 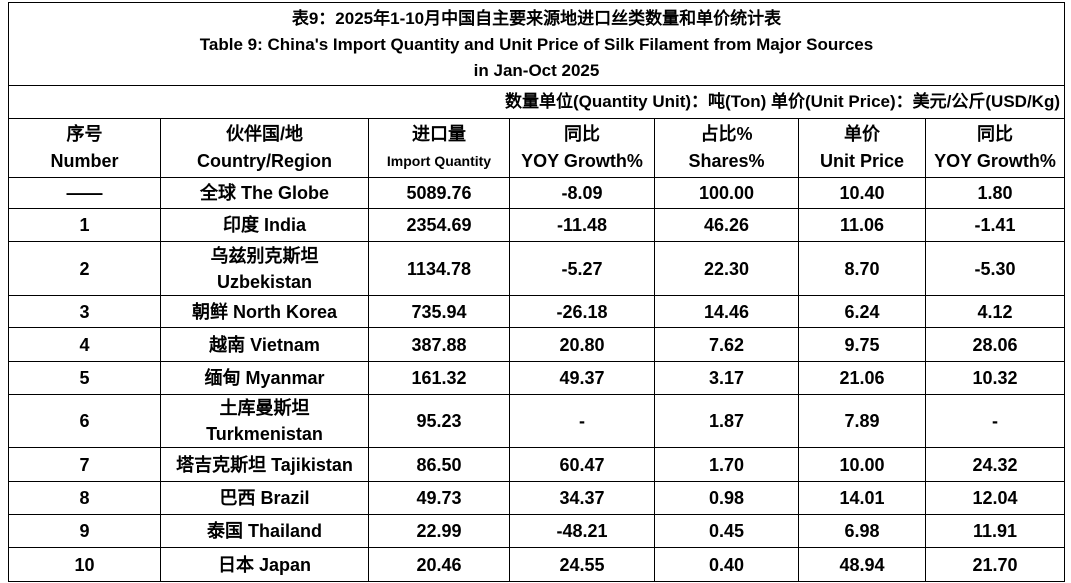 I want to click on cell: 34.37, so click(x=582, y=498).